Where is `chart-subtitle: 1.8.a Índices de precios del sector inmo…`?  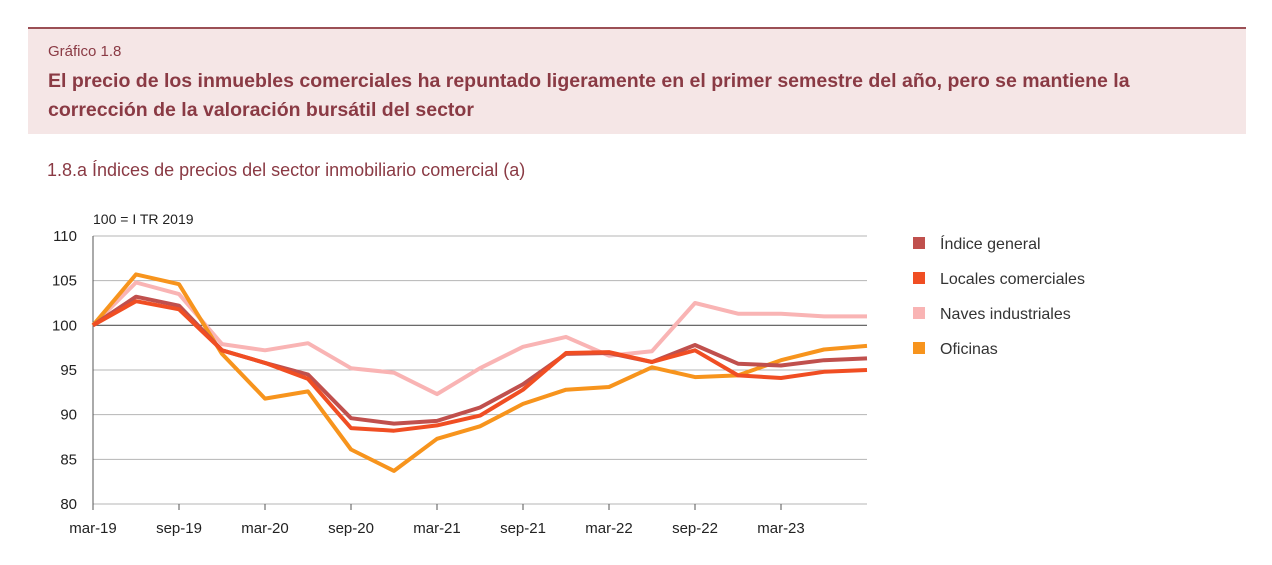 chart-subtitle: 1.8.a Índices de precios del sector inmo… is located at coordinates (286, 170).